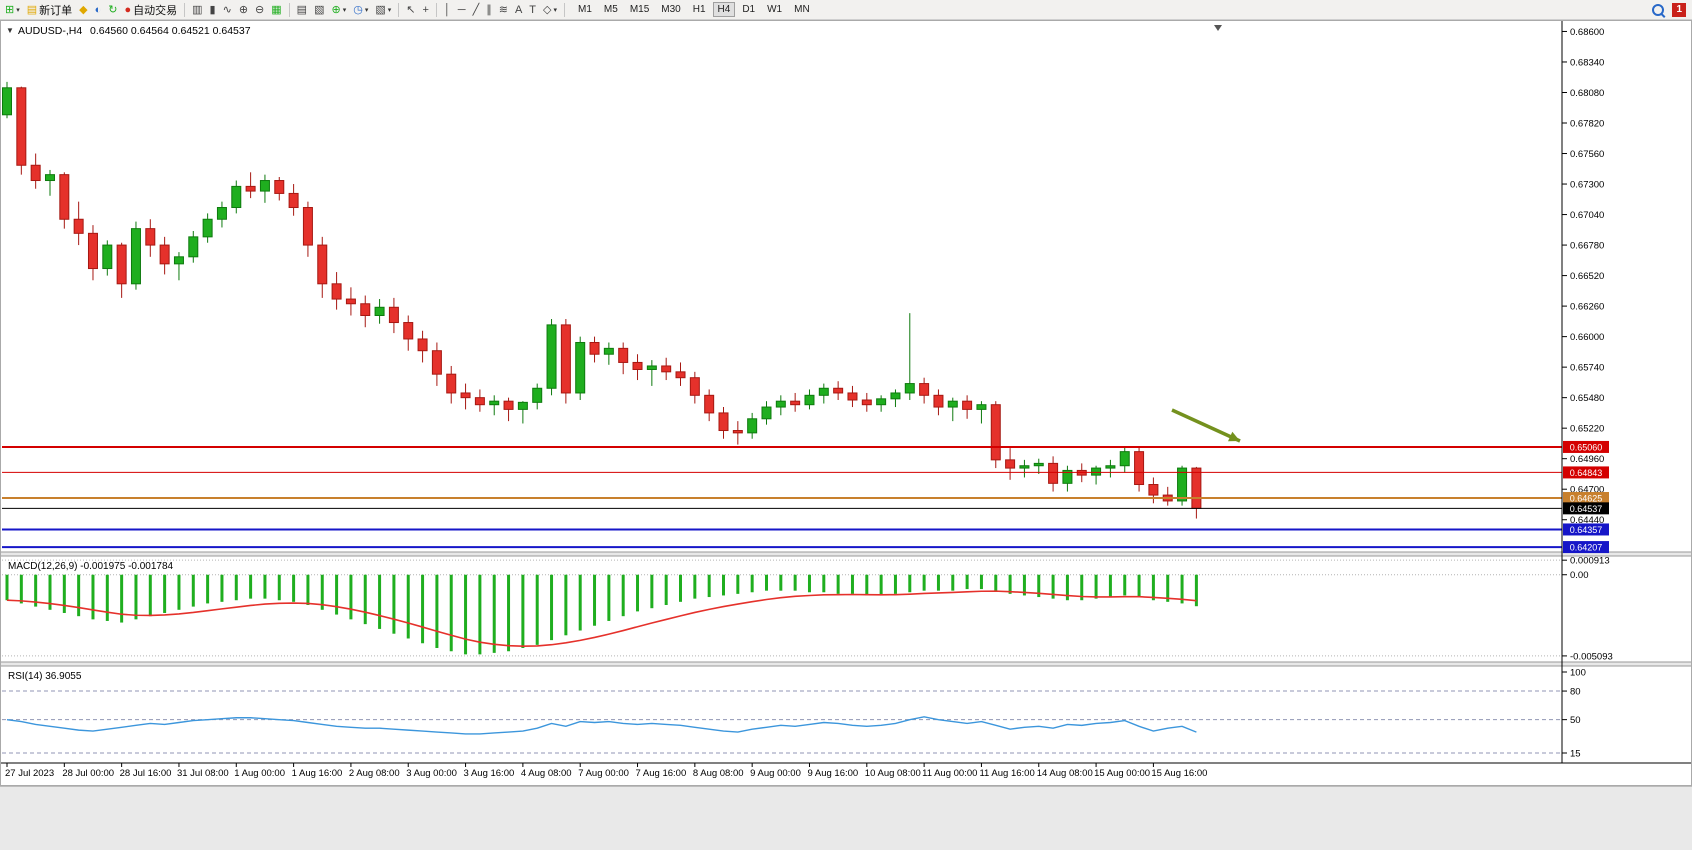  What do you see at coordinates (832, 773) in the screenshot?
I see `time-axis-label: 9 Aug 16:00` at bounding box center [832, 773].